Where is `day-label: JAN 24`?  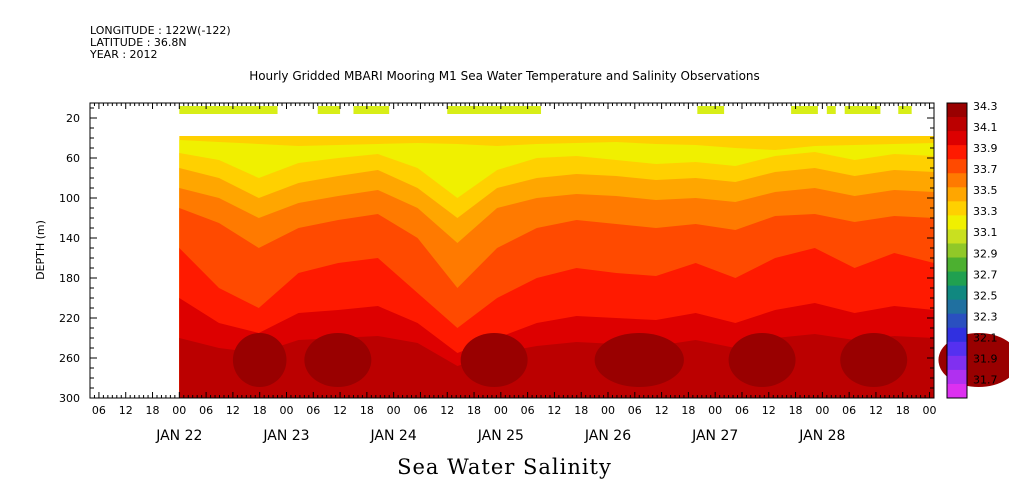
day-label: JAN 24 is located at coordinates (393, 436).